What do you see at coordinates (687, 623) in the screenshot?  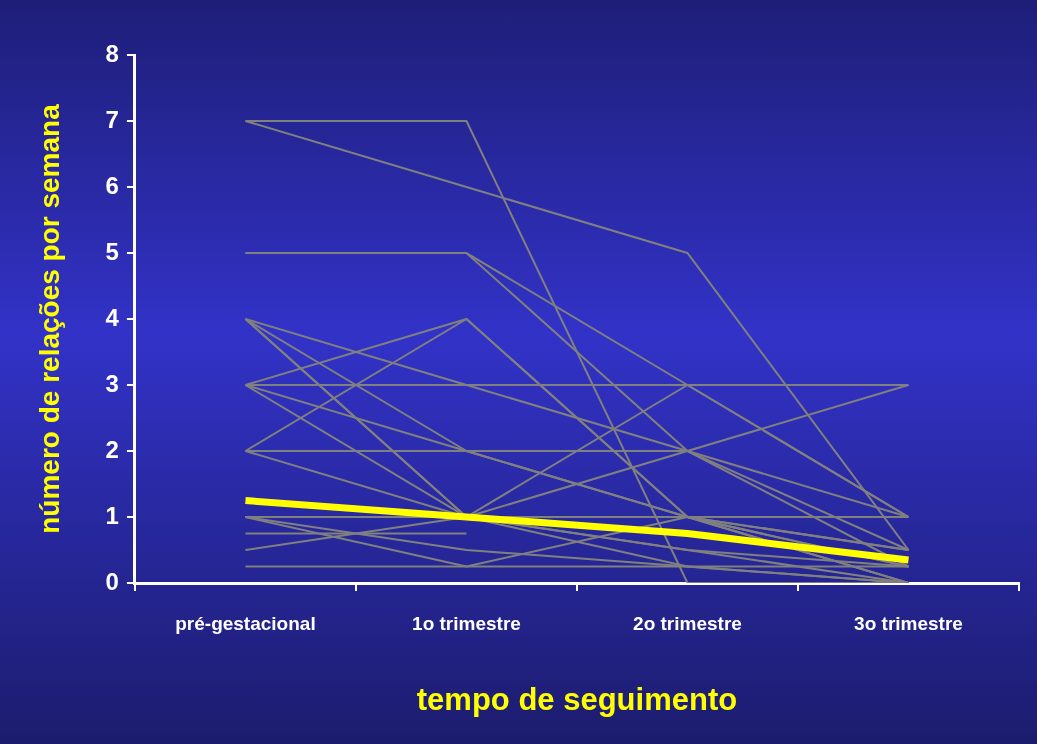 I see `x-tick-label: 2o trimestre` at bounding box center [687, 623].